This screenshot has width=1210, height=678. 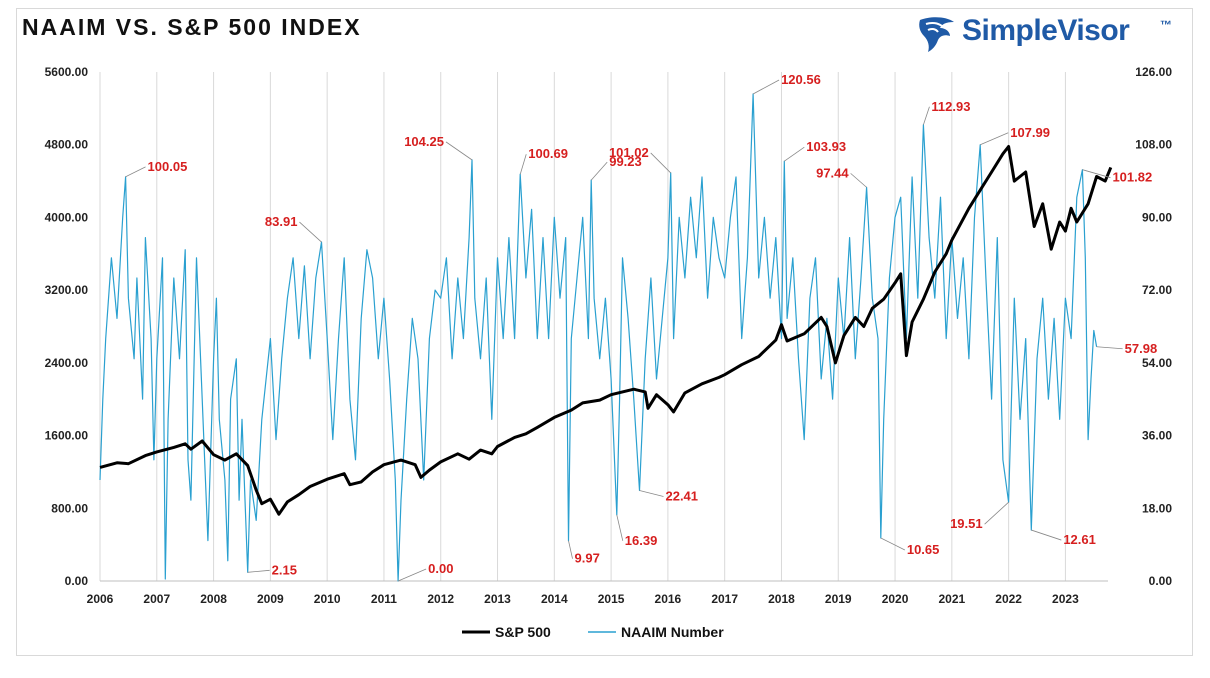 What do you see at coordinates (838, 599) in the screenshot?
I see `x-tick-label-2019: 2019` at bounding box center [838, 599].